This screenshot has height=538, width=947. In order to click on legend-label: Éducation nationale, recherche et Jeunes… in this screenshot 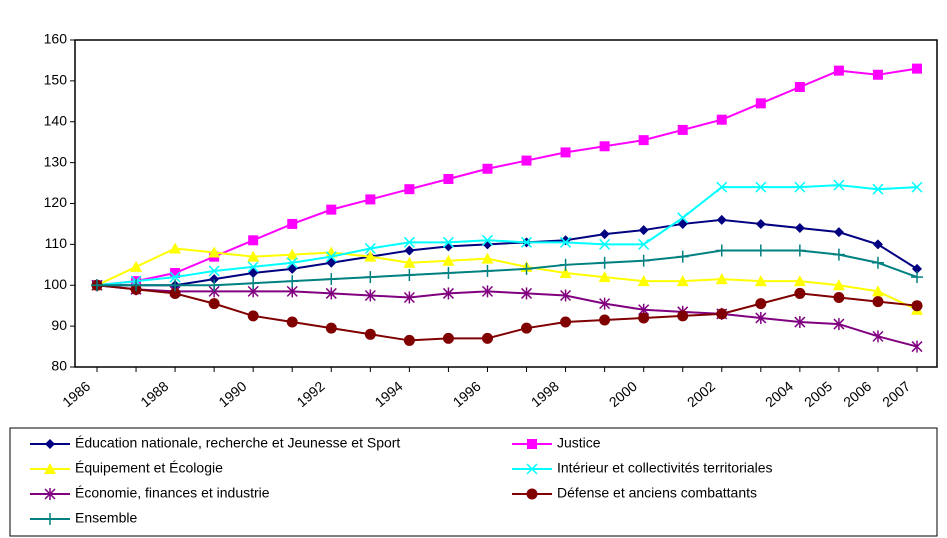, I will do `click(237, 443)`.